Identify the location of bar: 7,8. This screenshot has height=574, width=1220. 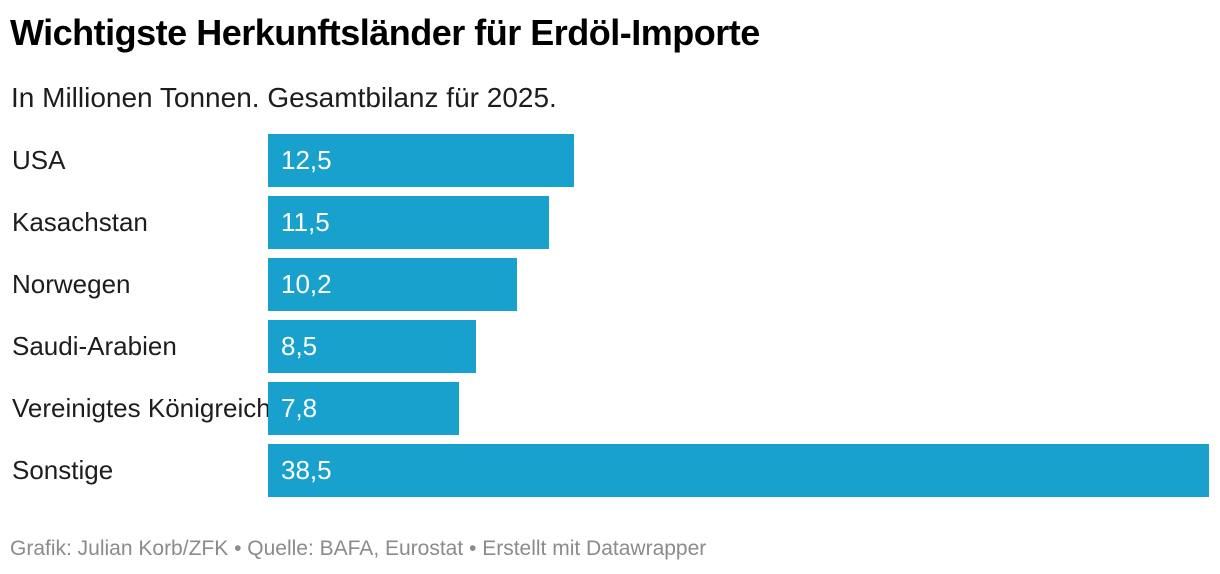
(363, 408).